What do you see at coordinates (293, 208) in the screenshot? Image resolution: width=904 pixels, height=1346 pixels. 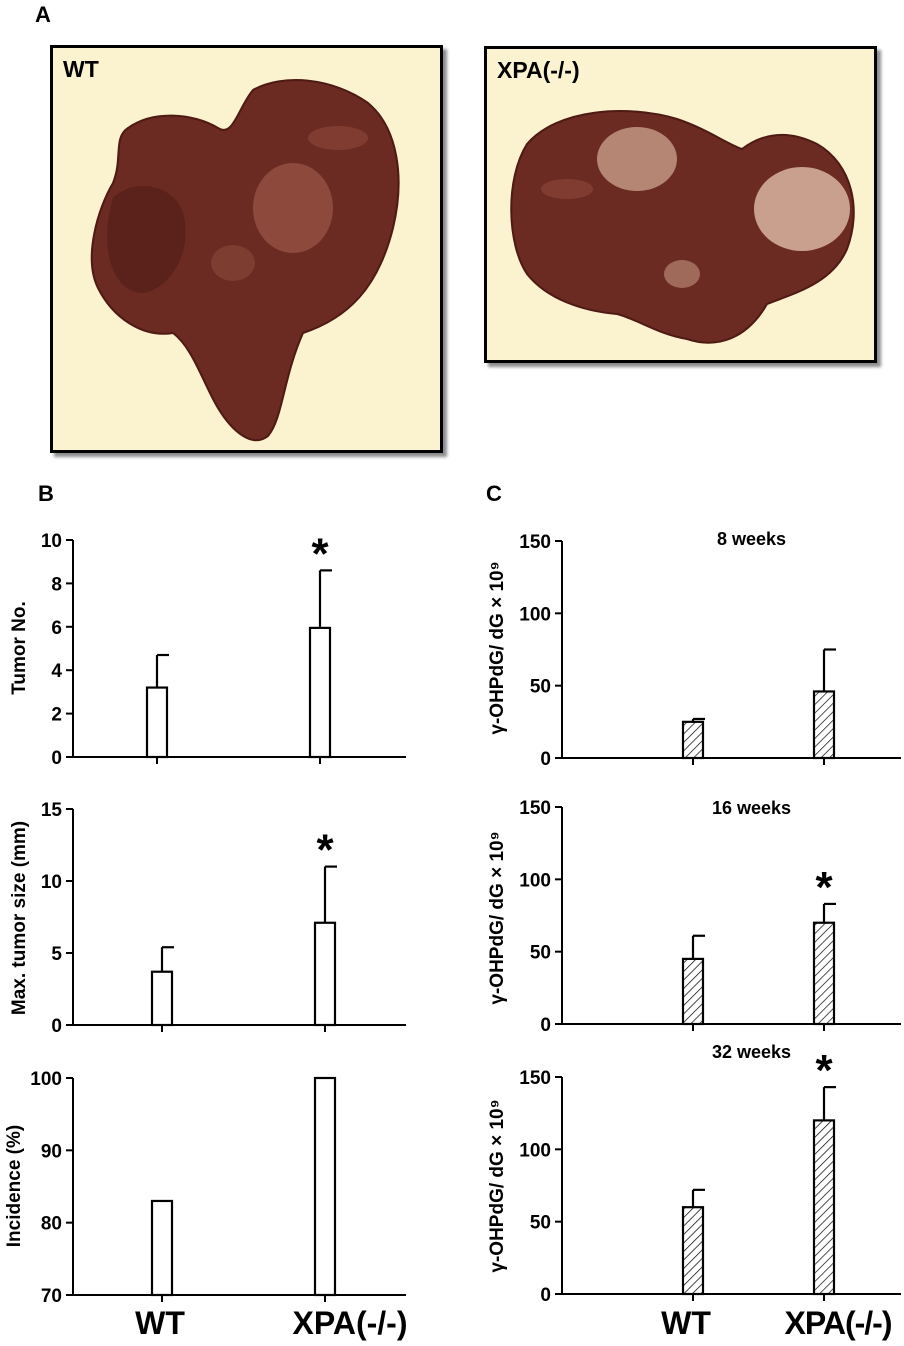 I see `wt-tumor-nodule` at bounding box center [293, 208].